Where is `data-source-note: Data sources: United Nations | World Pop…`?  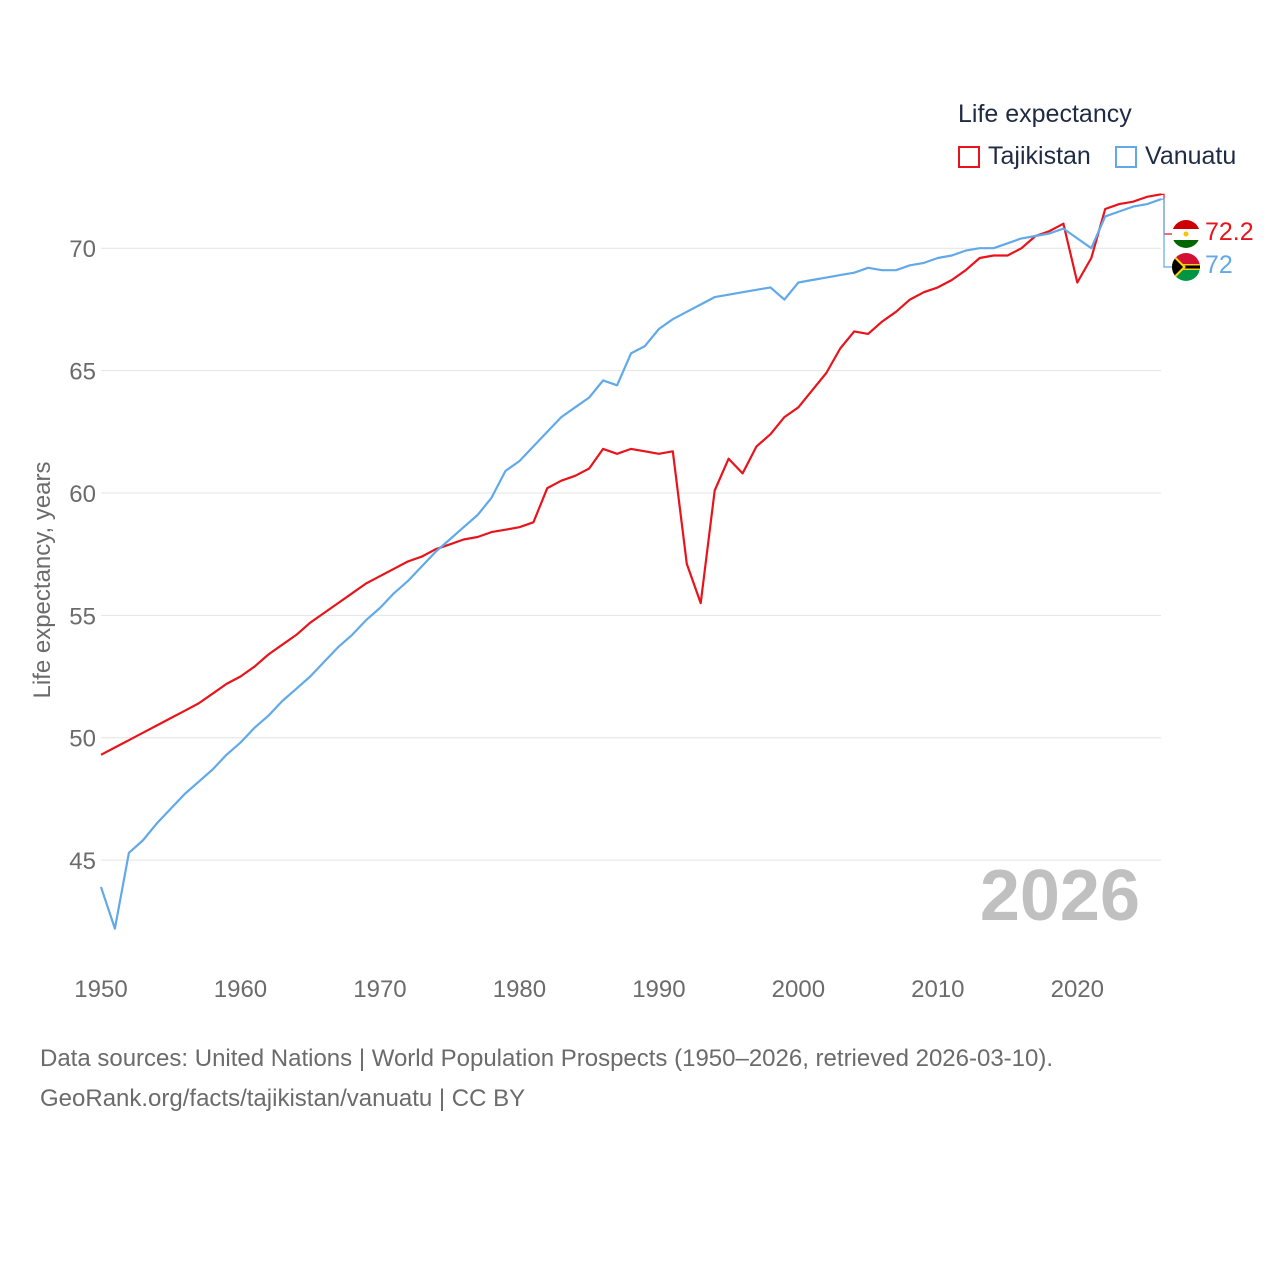 data-source-note: Data sources: United Nations | World Pop… is located at coordinates (547, 1058).